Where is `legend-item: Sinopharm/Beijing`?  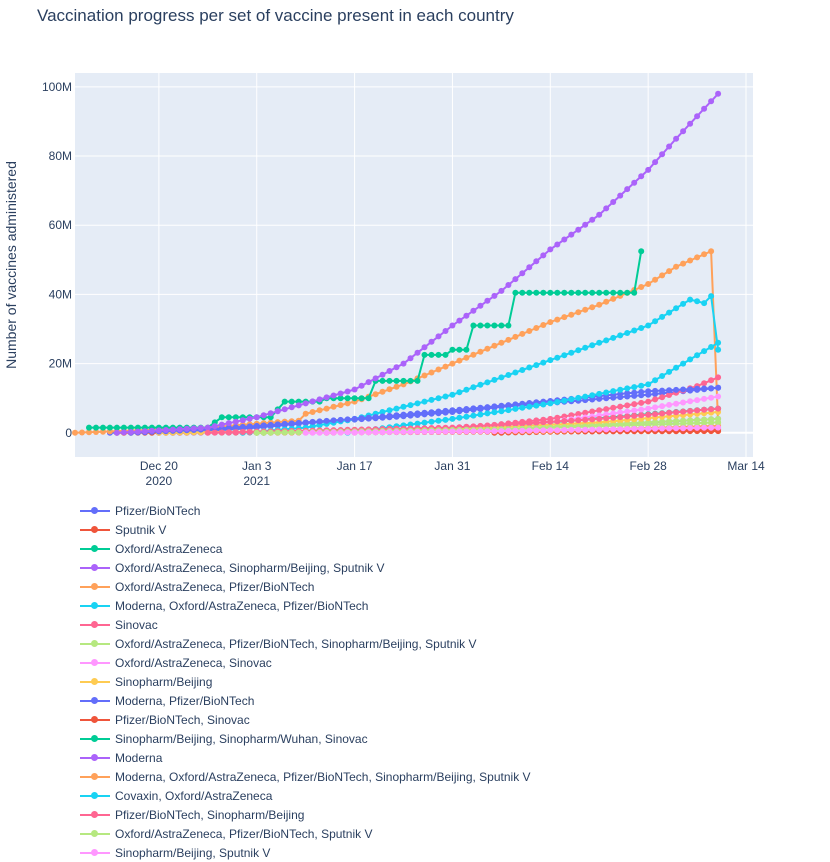 legend-item: Sinopharm/Beijing is located at coordinates (360, 681).